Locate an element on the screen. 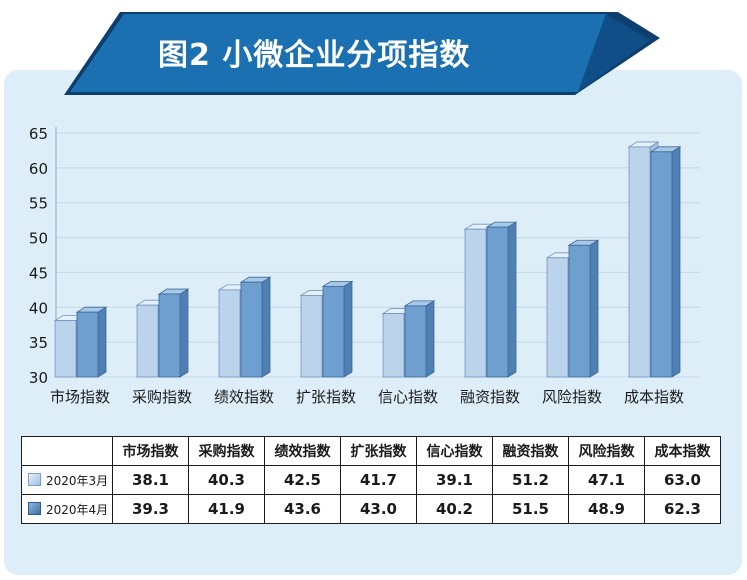  table-header-cell: 扩张指数 is located at coordinates (378, 451).